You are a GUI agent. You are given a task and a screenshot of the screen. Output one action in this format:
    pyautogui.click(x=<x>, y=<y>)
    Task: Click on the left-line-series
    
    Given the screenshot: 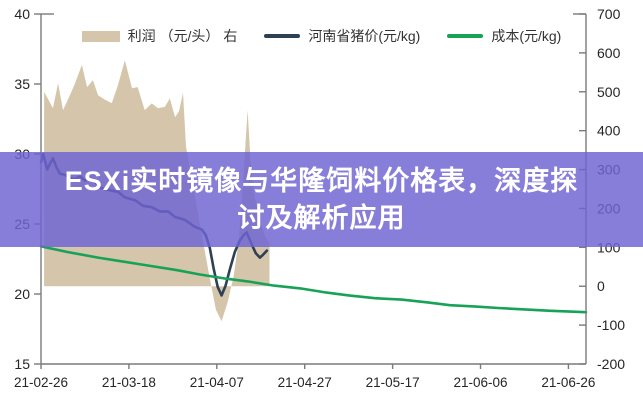 What is the action you would take?
    pyautogui.click(x=313, y=279)
    